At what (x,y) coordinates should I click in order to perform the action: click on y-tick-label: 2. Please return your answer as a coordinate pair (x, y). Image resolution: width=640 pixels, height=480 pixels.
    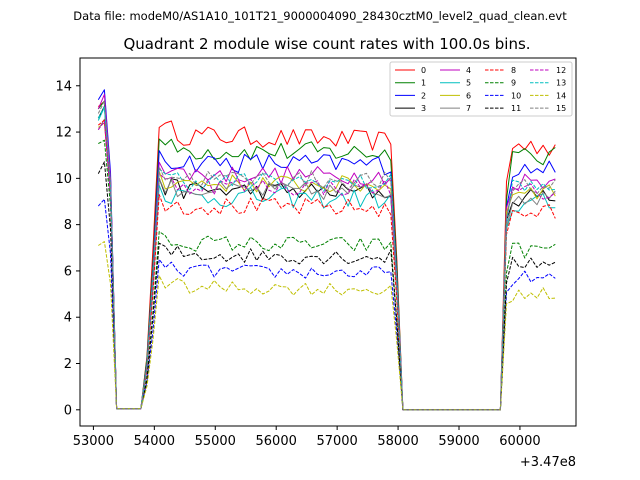
    Looking at the image, I should click on (68, 364).